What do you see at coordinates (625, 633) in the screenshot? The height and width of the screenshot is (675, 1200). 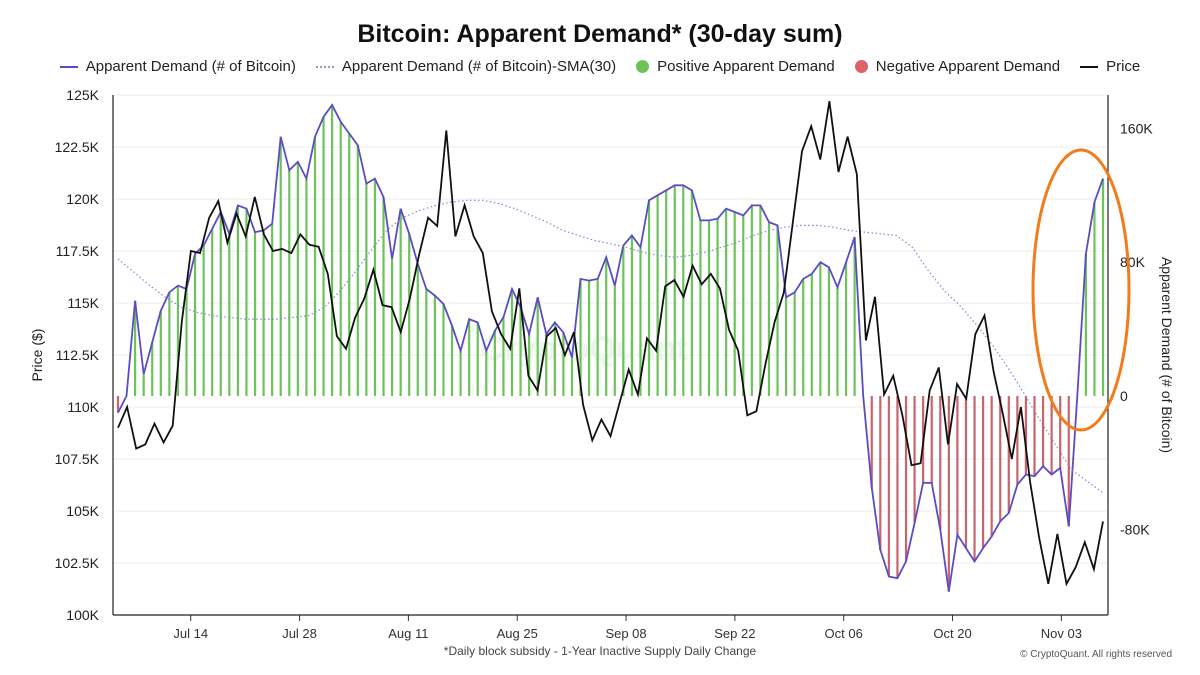 I see `x-tick-label: Sep 08` at bounding box center [625, 633].